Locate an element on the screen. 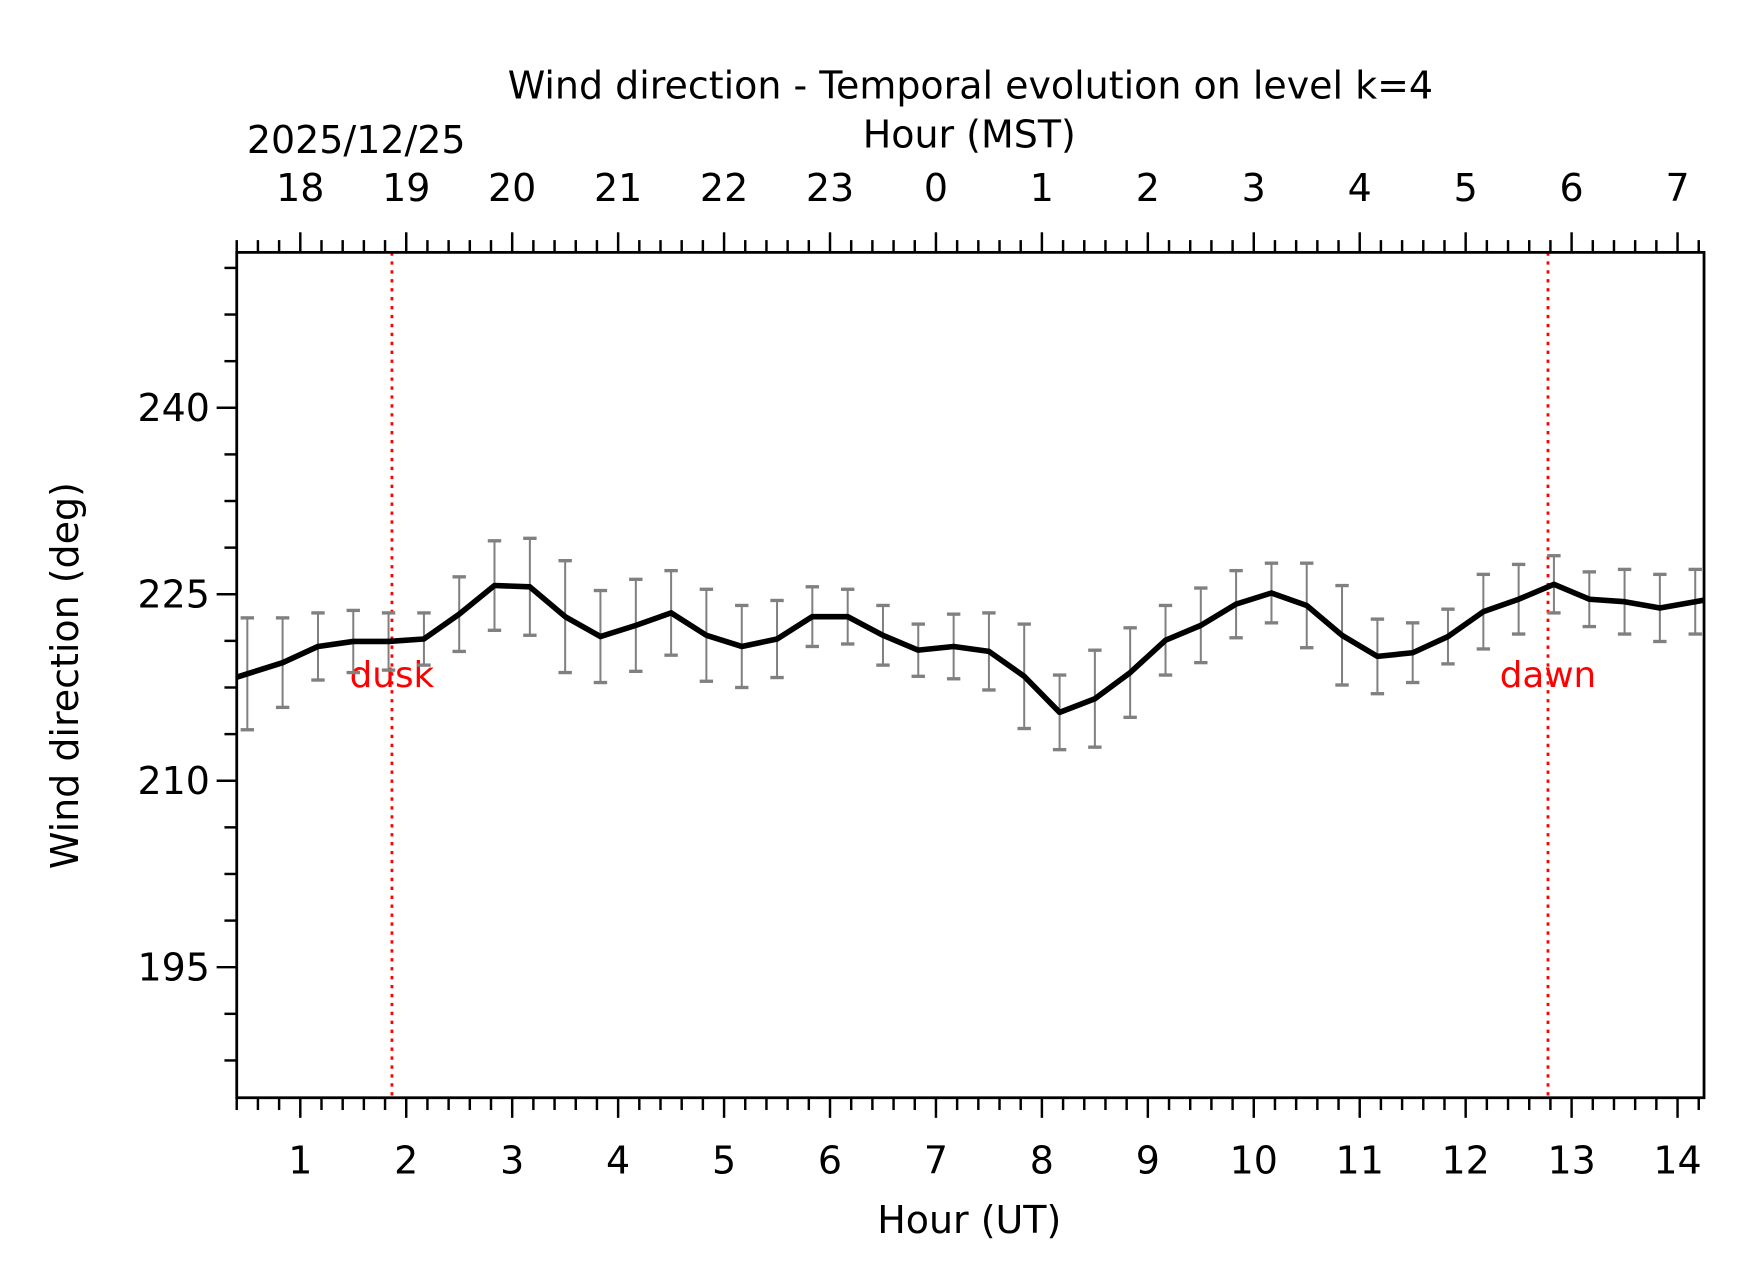 This screenshot has height=1282, width=1742. top-tick-label: 7 is located at coordinates (1677, 188).